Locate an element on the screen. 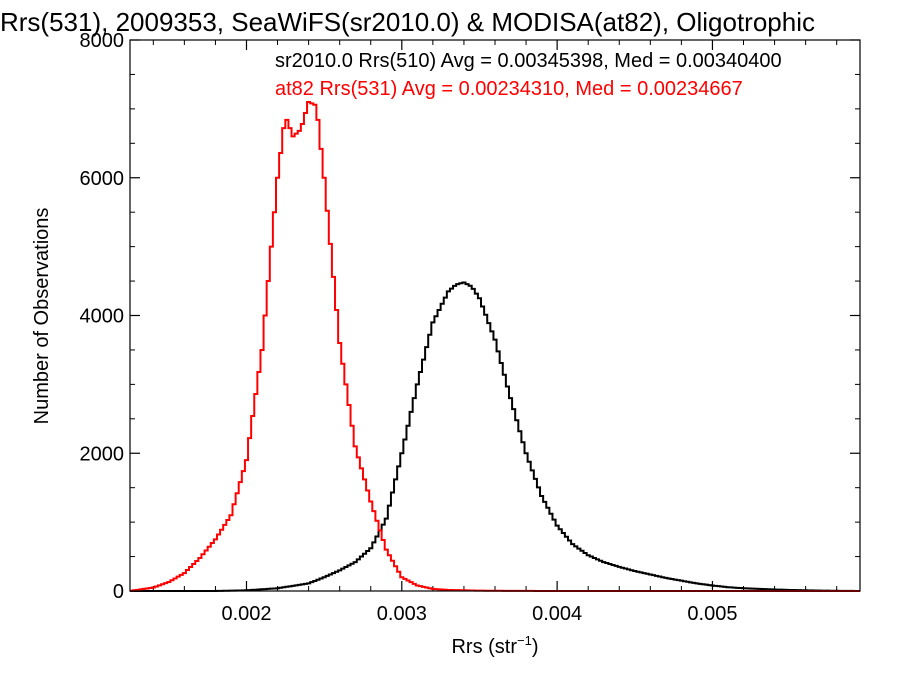  x-tick-label: 0.002 is located at coordinates (246, 614).